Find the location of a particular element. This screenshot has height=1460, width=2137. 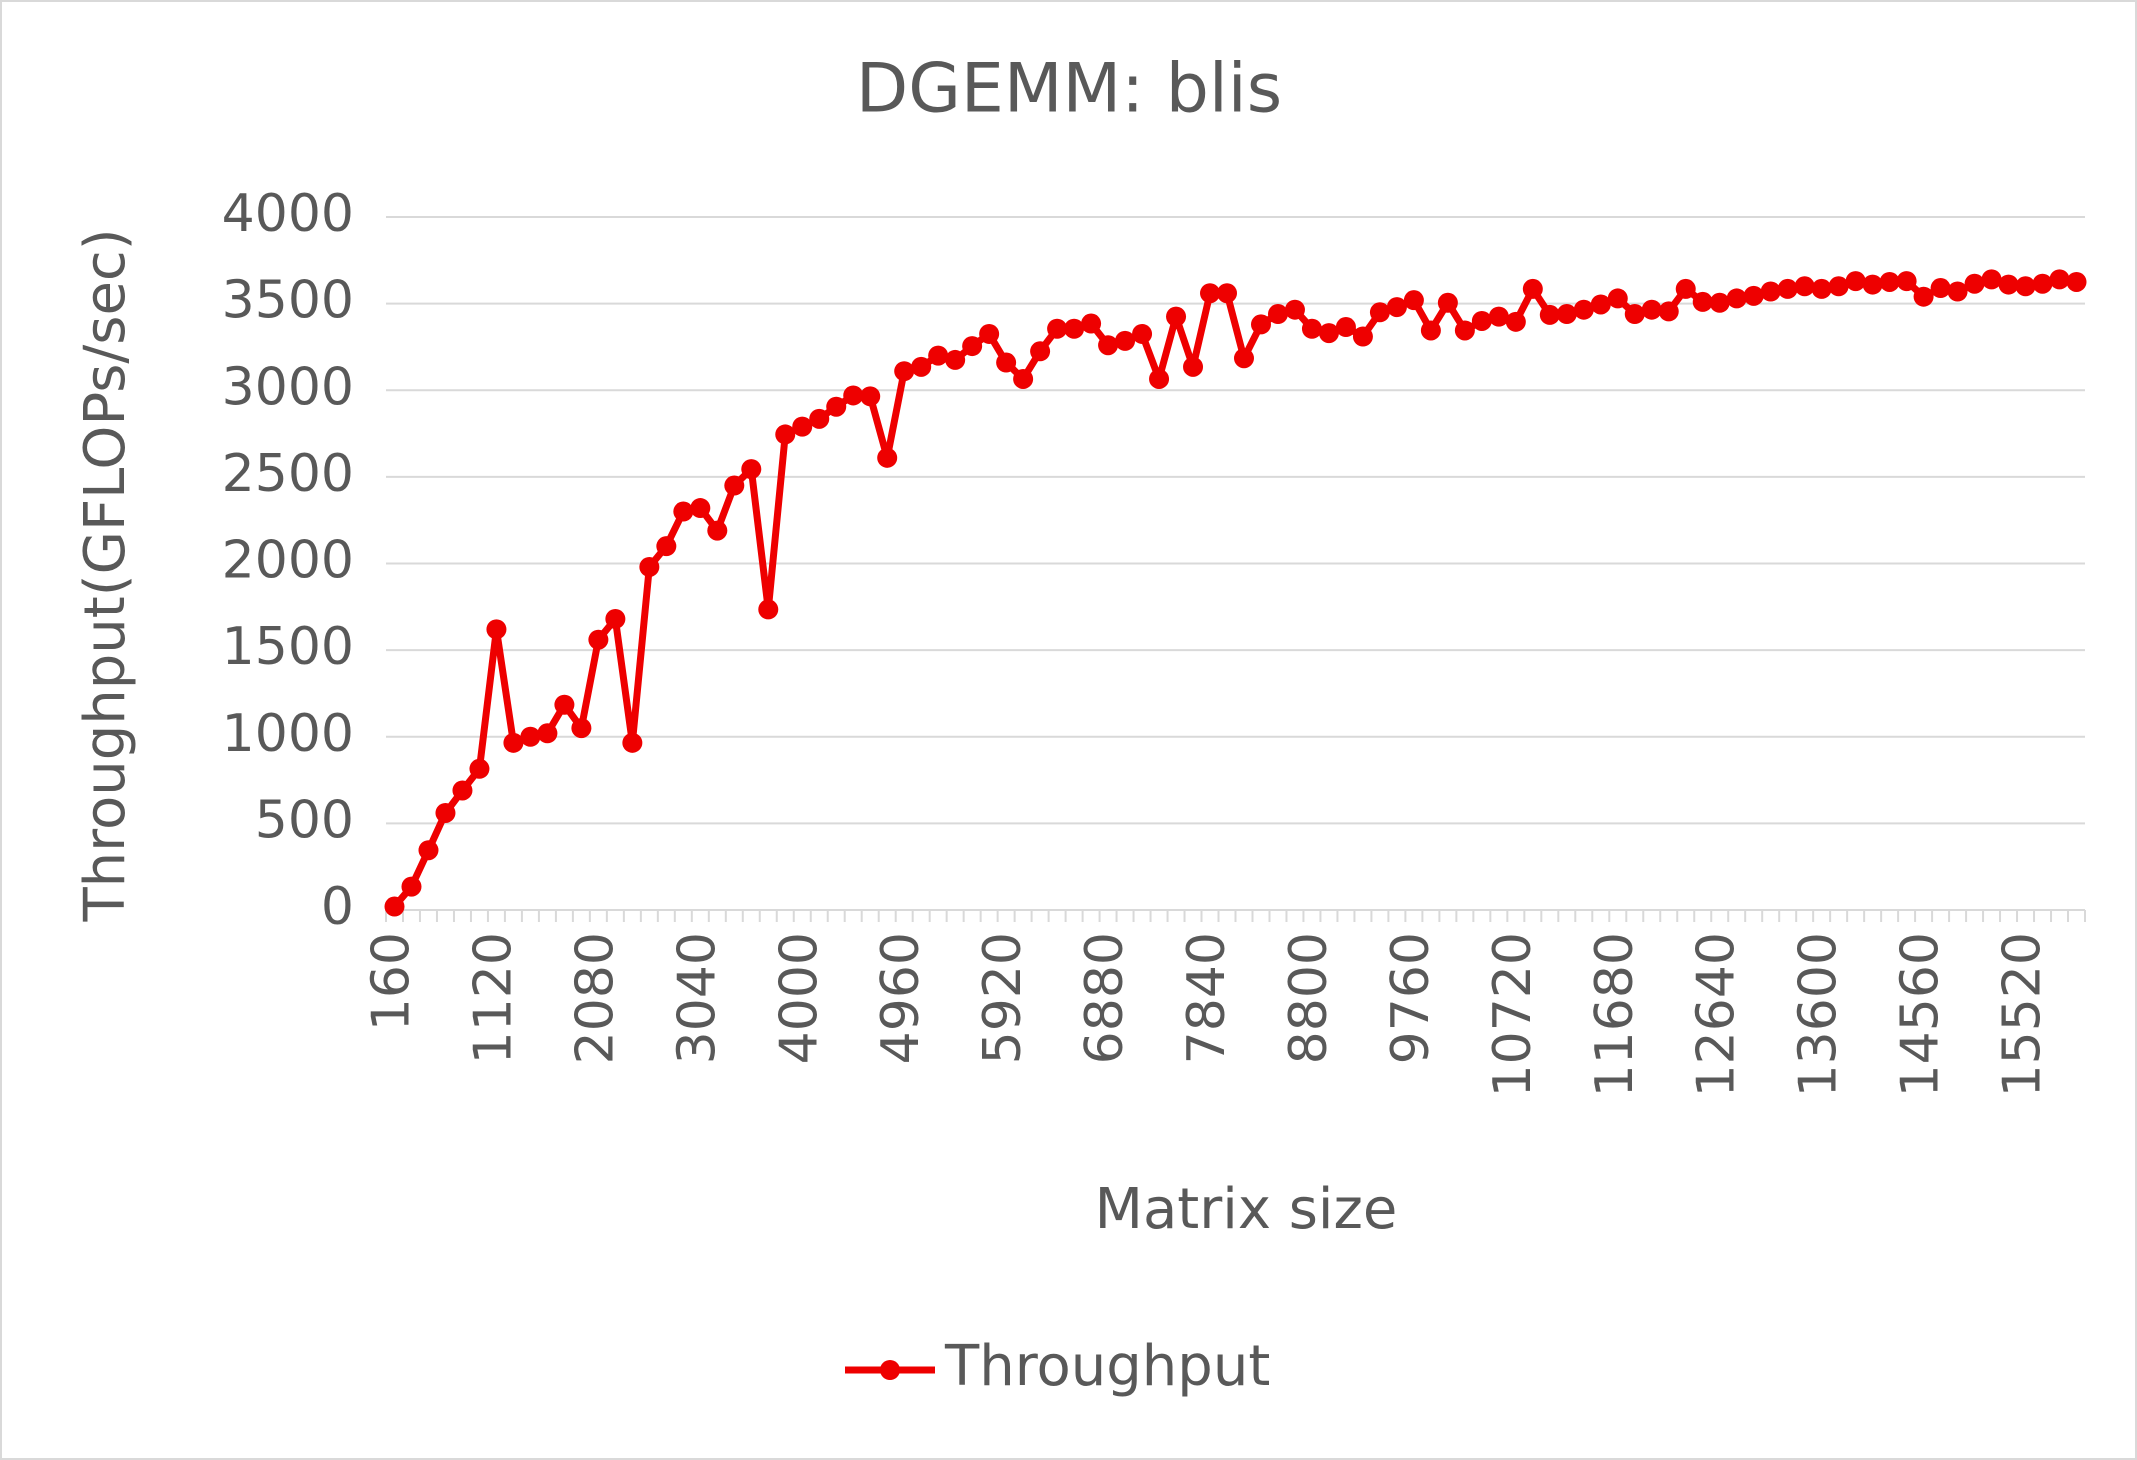

x-tick-label: 12640 is located at coordinates (1717, 1014).